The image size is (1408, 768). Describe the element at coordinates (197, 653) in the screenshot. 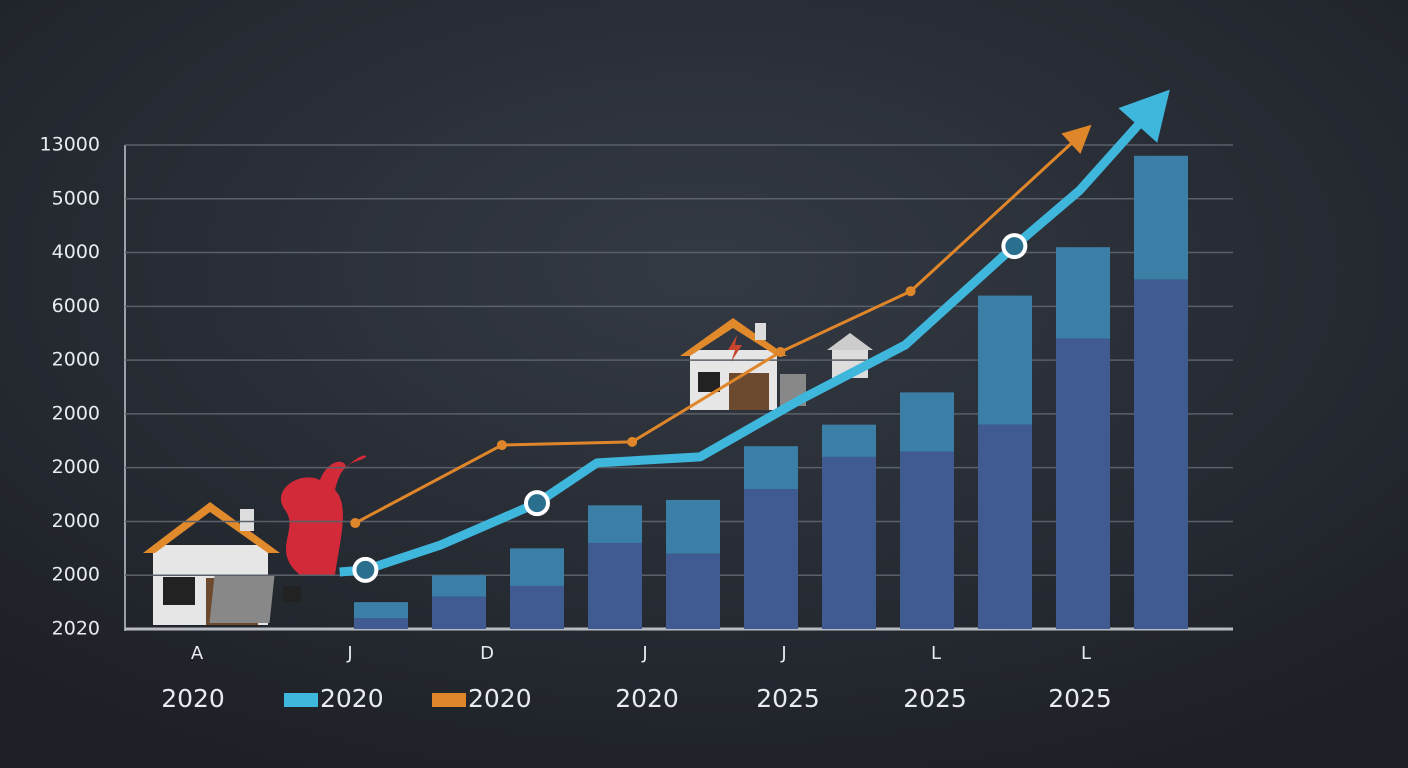

I see `x-tick-label: A` at that location.